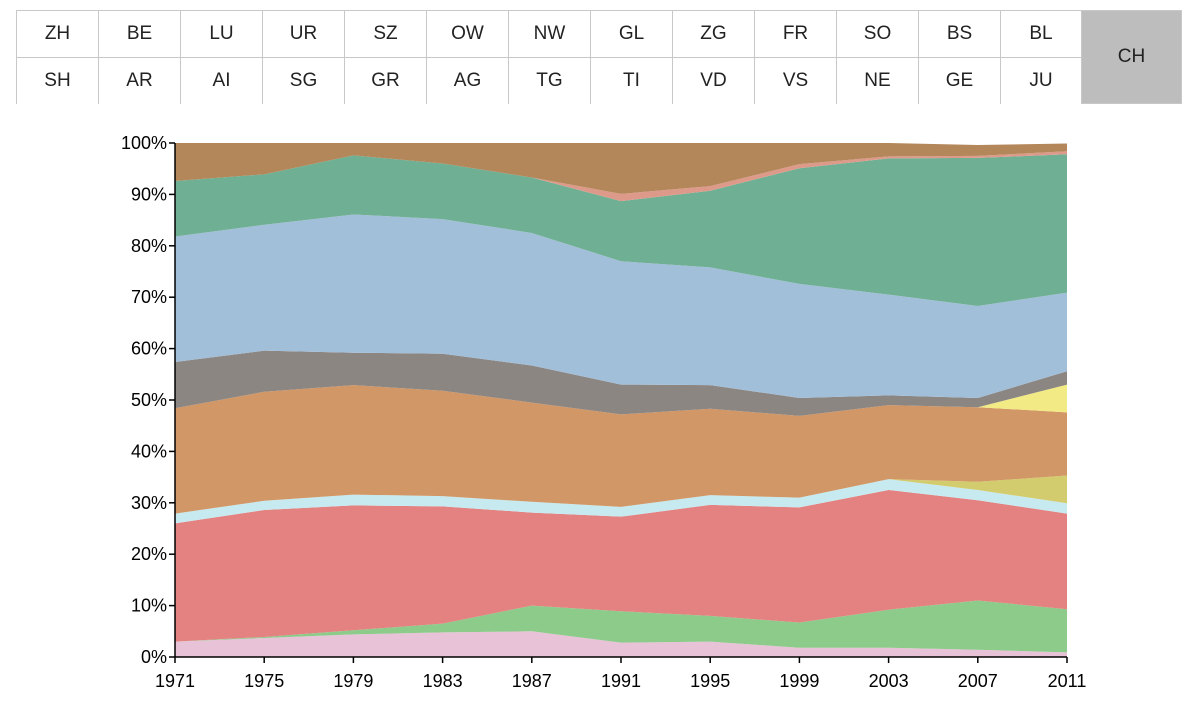 The width and height of the screenshot is (1200, 712). Describe the element at coordinates (304, 34) in the screenshot. I see `canton-button-ur: UR` at that location.